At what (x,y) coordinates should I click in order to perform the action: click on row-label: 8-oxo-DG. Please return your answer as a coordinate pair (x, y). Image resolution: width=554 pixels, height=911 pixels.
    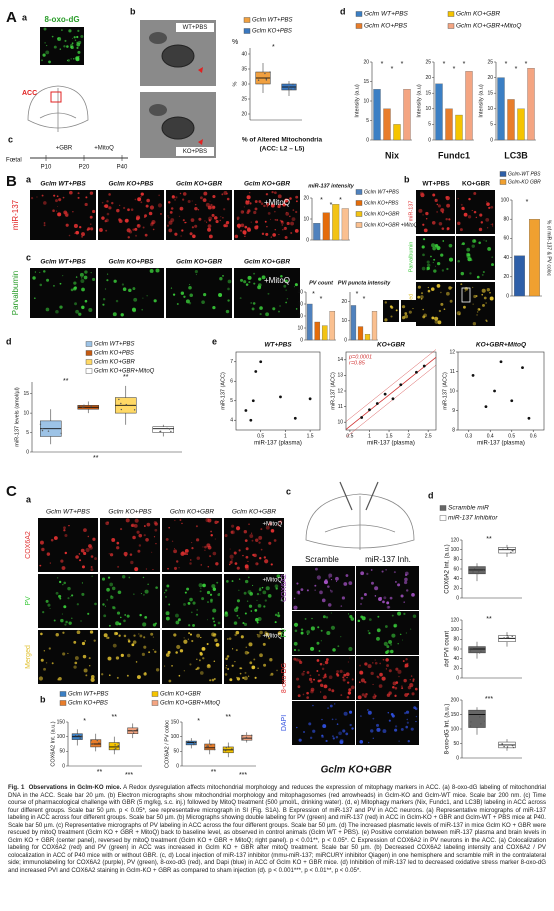
    Looking at the image, I should click on (284, 678).